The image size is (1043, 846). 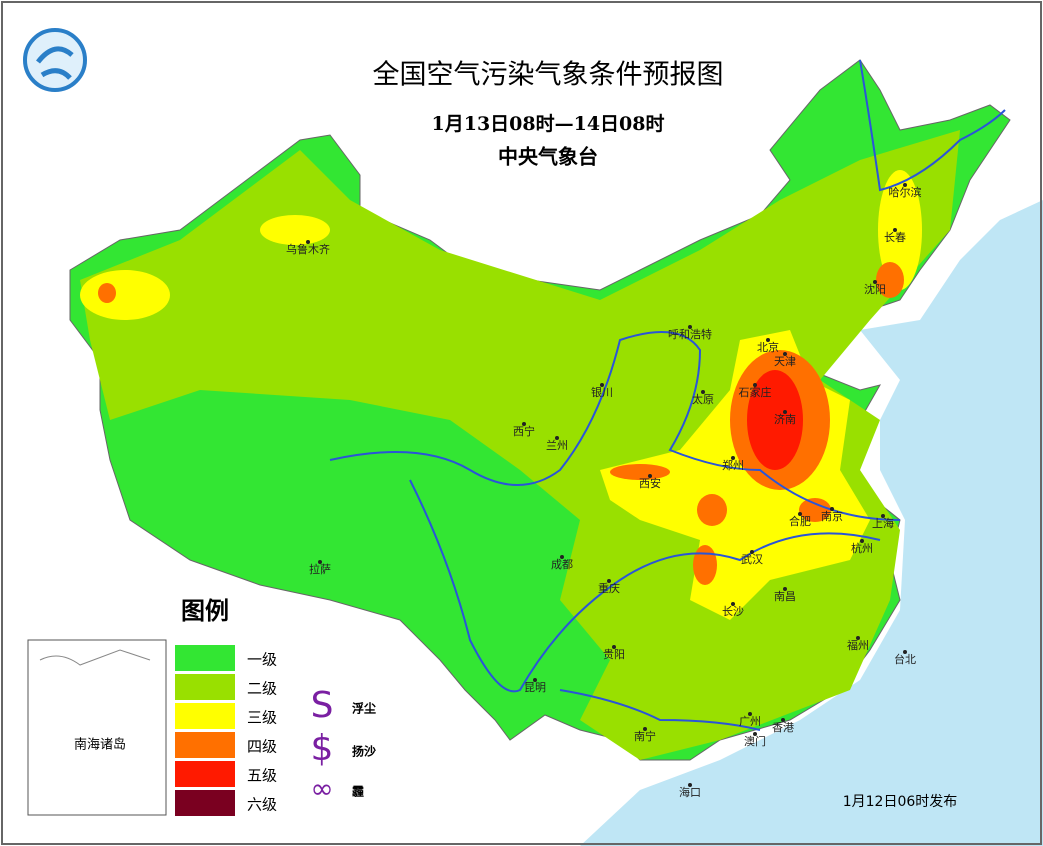 What do you see at coordinates (755, 392) in the screenshot?
I see `city-label: 石家庄` at bounding box center [755, 392].